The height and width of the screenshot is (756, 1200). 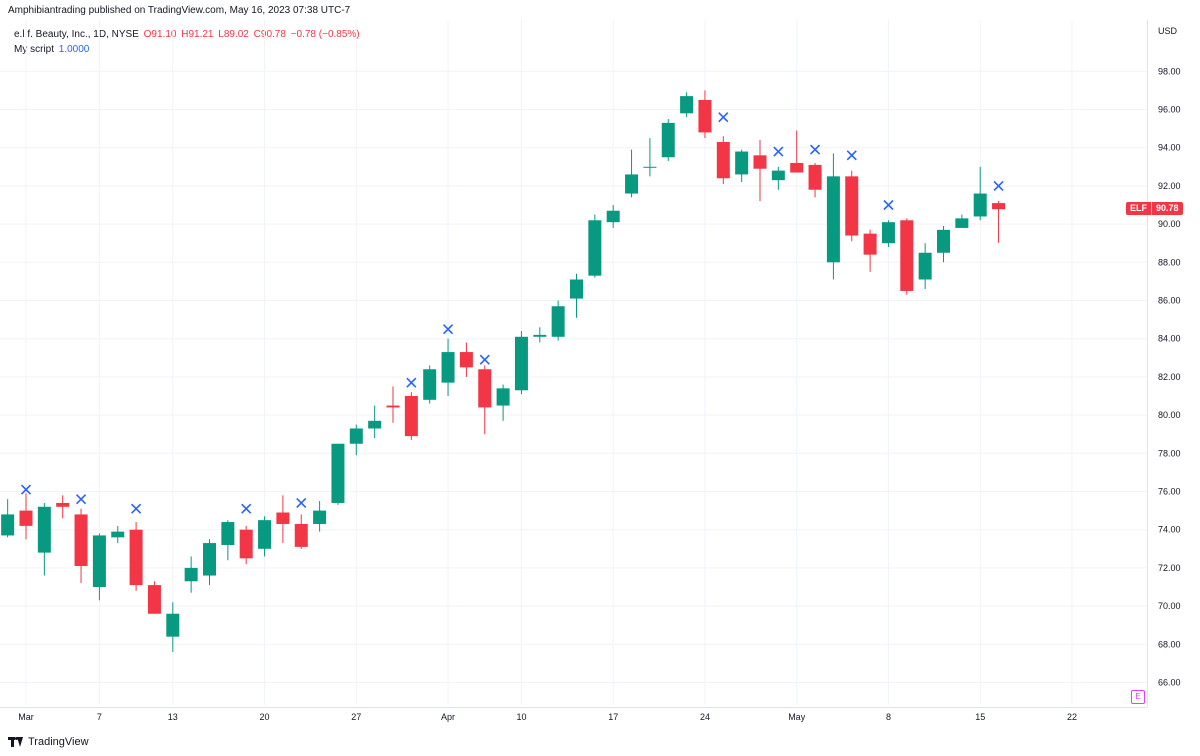 What do you see at coordinates (1169, 492) in the screenshot?
I see `y-tick-label: 76.00` at bounding box center [1169, 492].